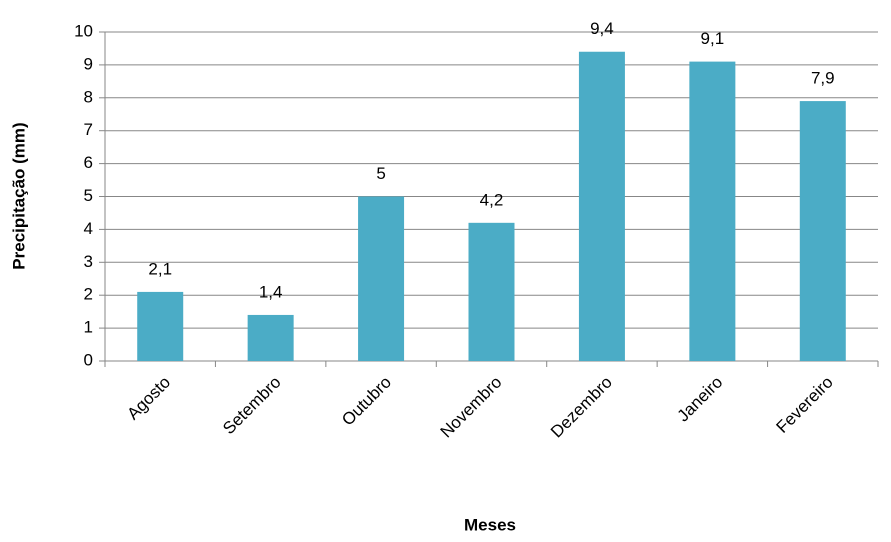 This screenshot has height=542, width=891. Describe the element at coordinates (366, 401) in the screenshot. I see `x-tick-label: Outubro` at that location.